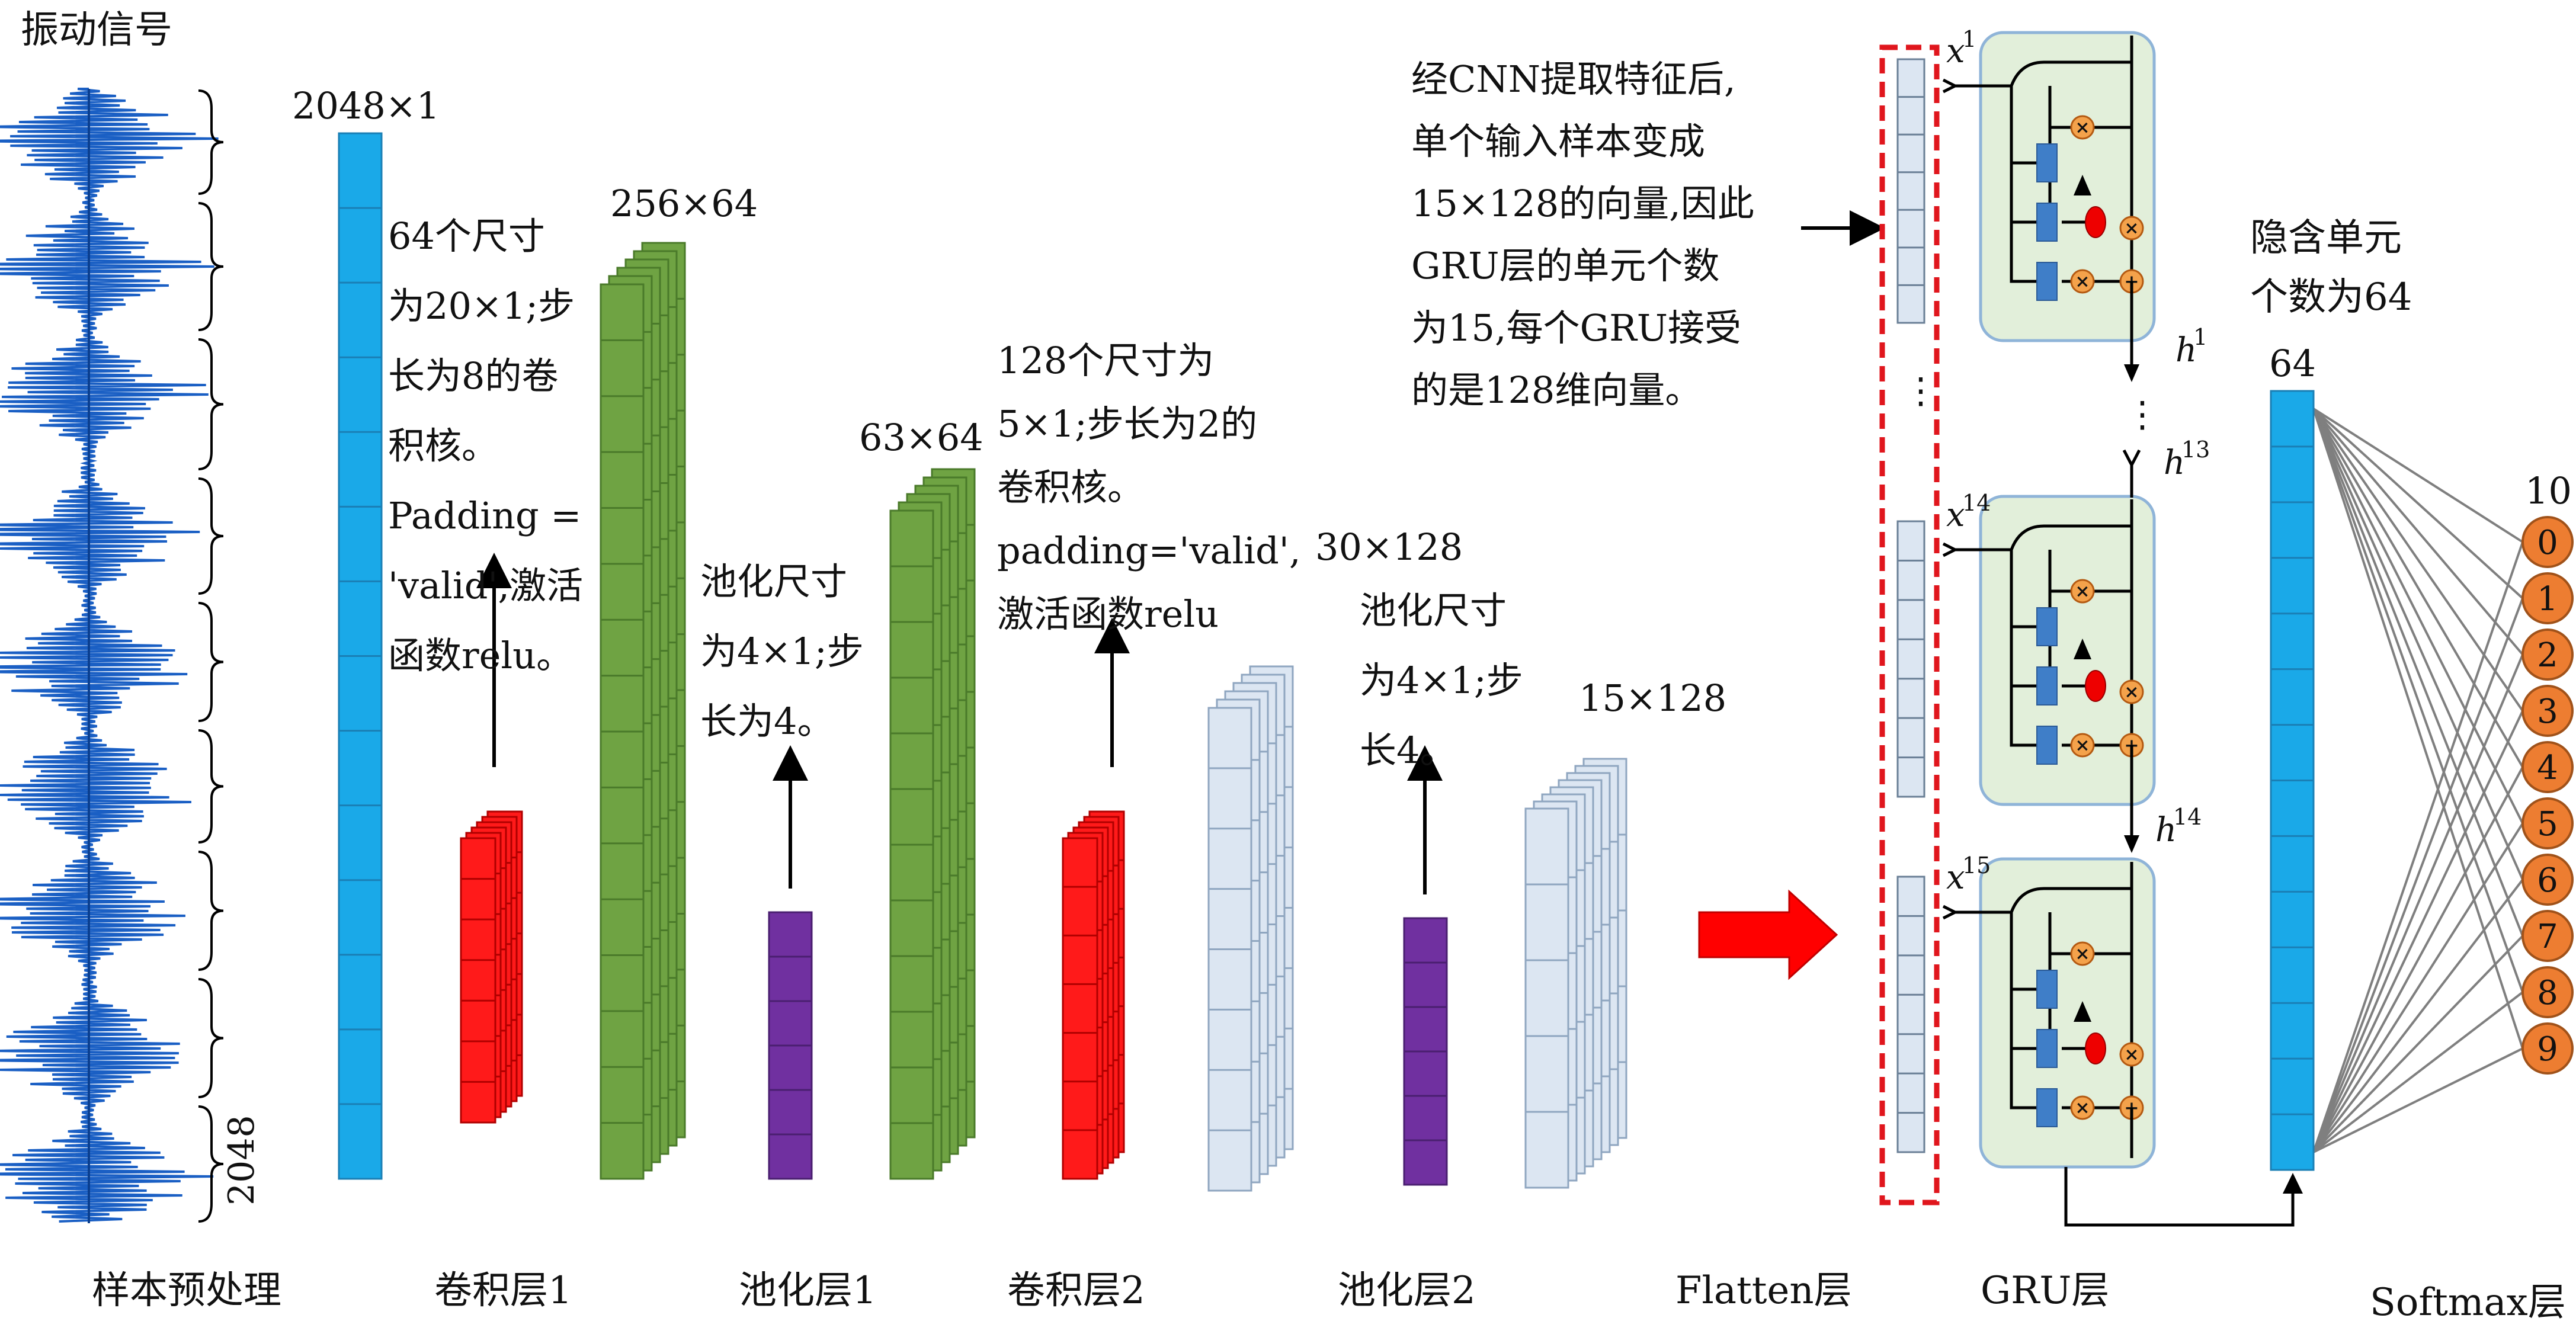 Image resolution: width=2576 pixels, height=1334 pixels. I want to click on dense-connections, so click(2418, 780).